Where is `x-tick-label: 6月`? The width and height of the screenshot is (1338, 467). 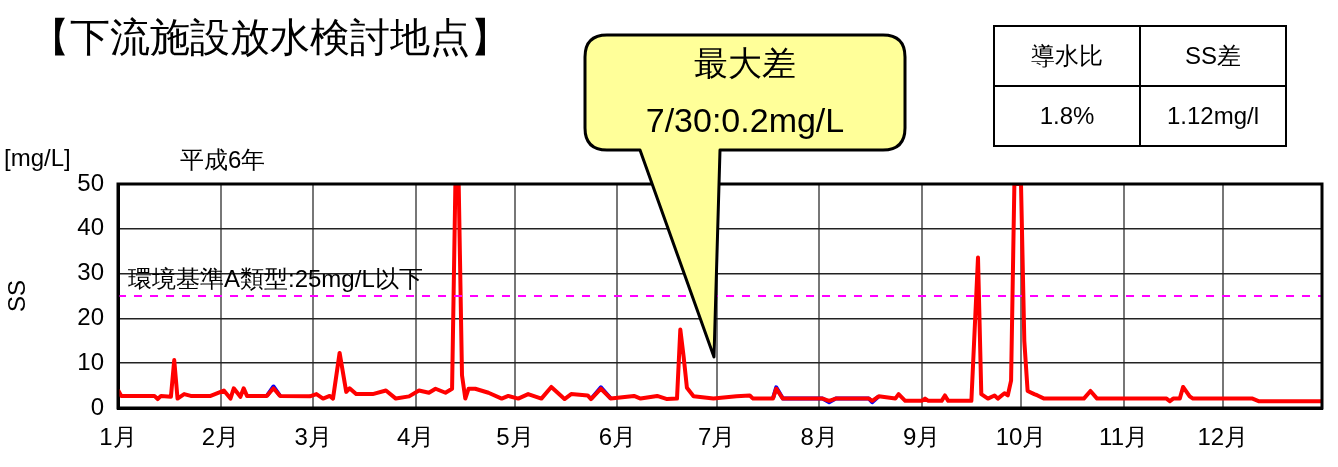 x-tick-label: 6月 is located at coordinates (617, 437).